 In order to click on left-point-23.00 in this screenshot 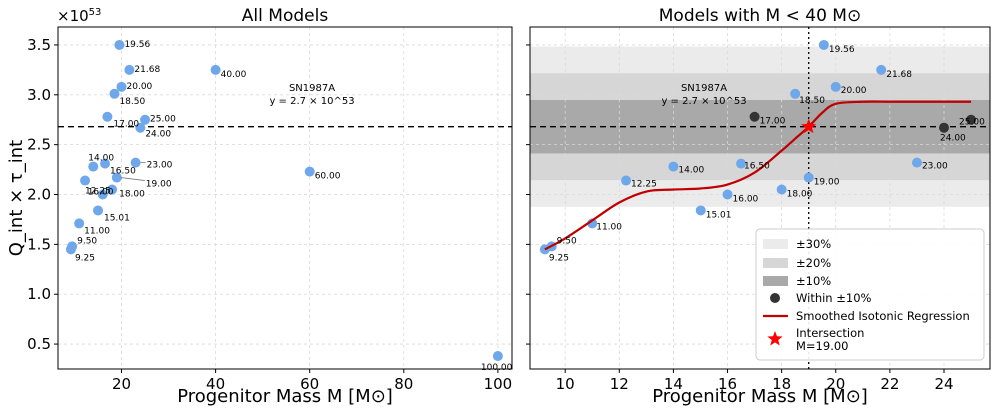, I will do `click(135, 162)`.